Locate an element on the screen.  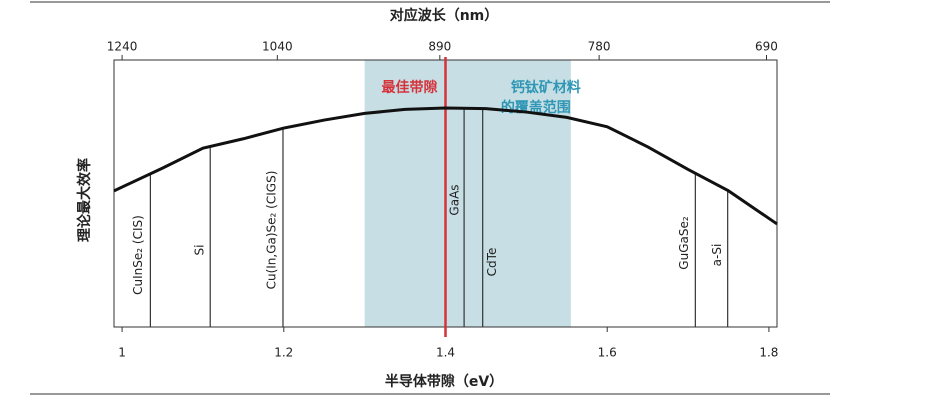
material-label: CuInSe₂ (CIS) is located at coordinates (138, 255).